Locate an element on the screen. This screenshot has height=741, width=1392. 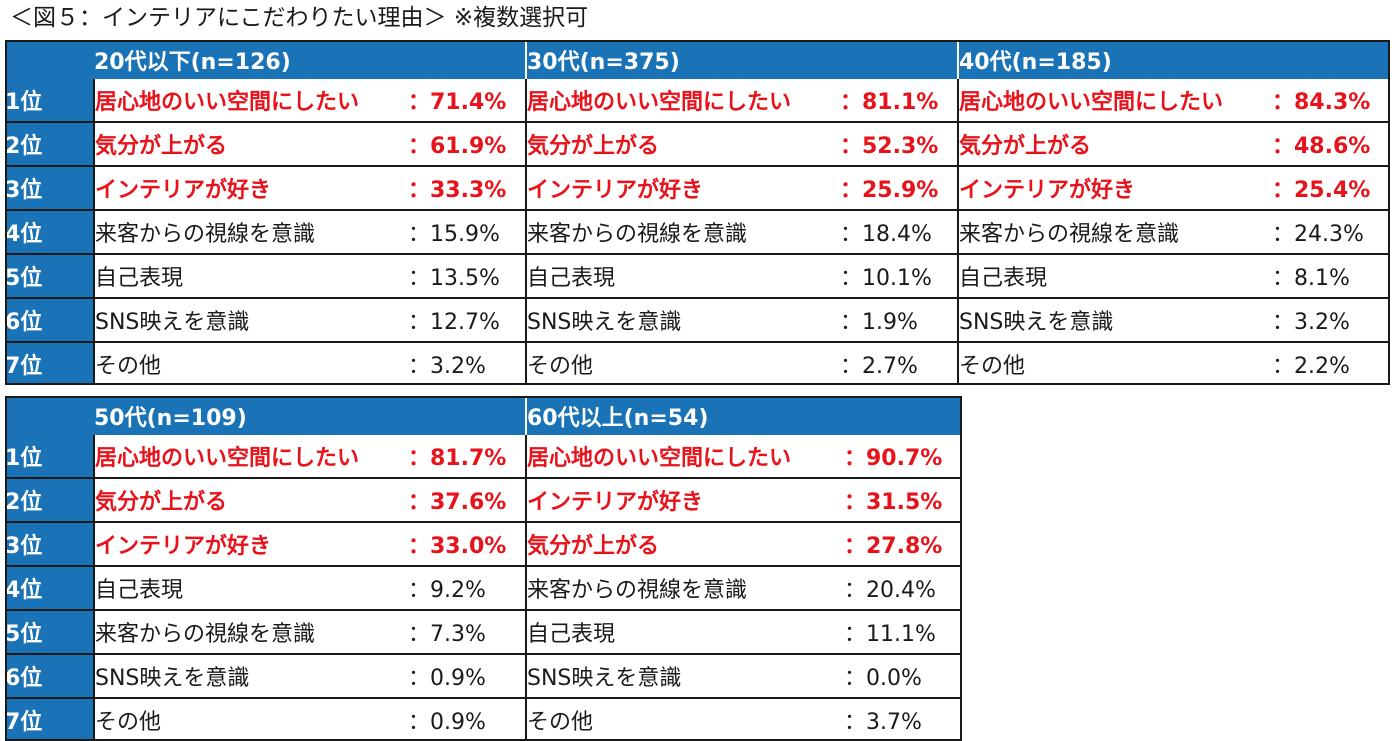
reason-percentage: ：7.3% is located at coordinates (467, 632).